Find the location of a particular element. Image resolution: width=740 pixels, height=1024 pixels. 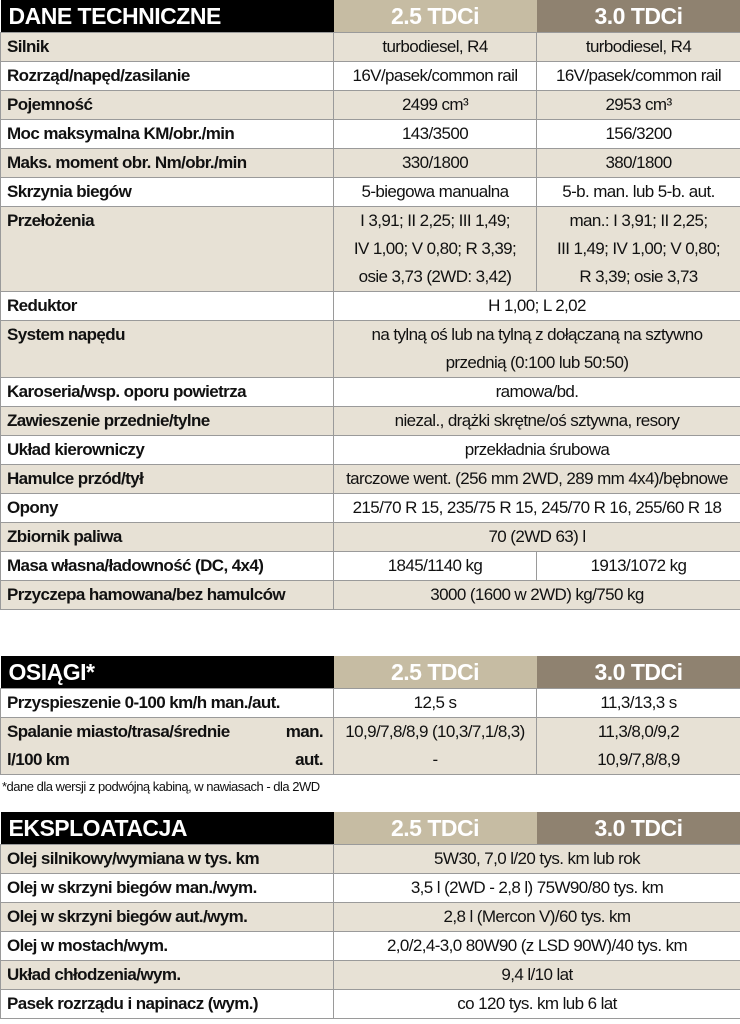

row-label: Przyczepa hamowana/bez hamulców is located at coordinates (167, 595).